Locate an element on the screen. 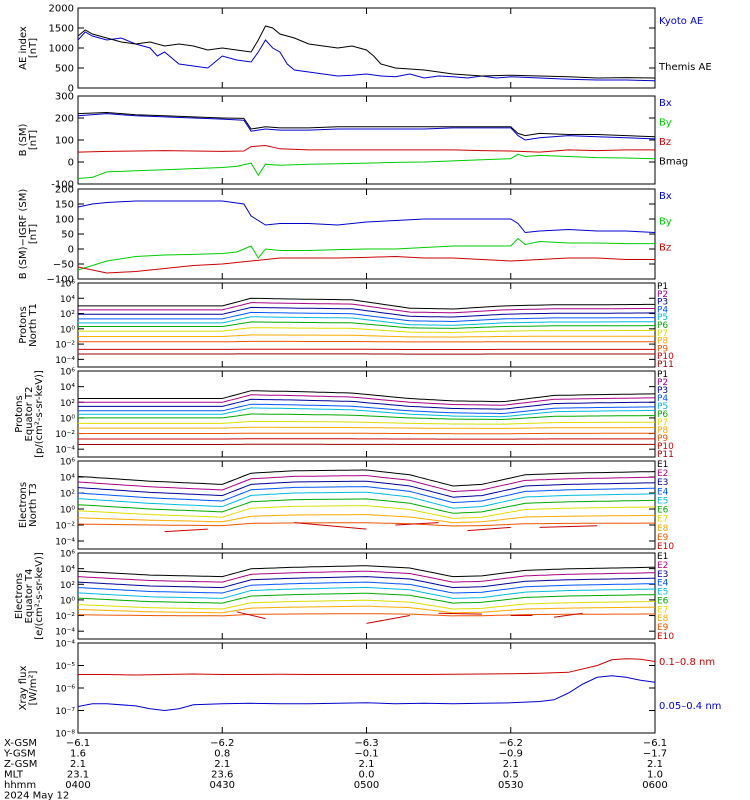 The image size is (750, 800). legend-Bx: Bx is located at coordinates (665, 103).